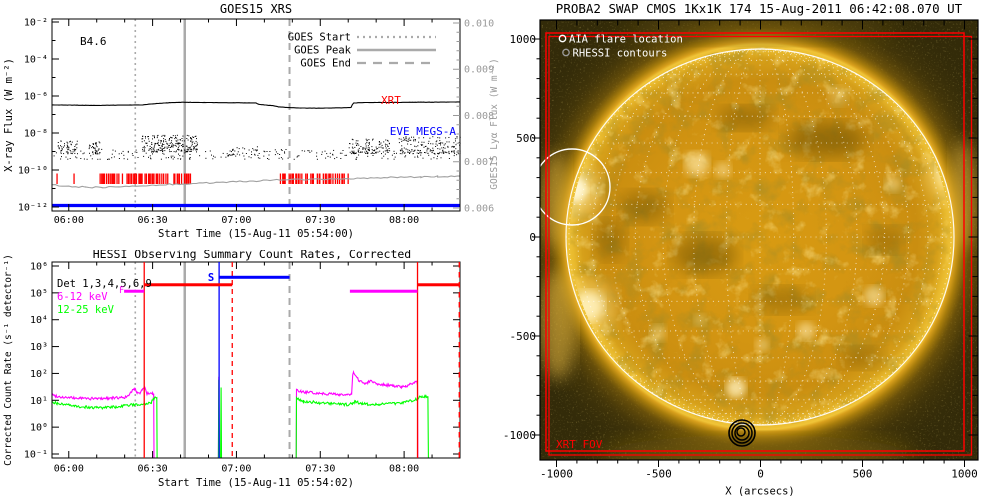 Image resolution: width=1000 pixels, height=500 pixels. What do you see at coordinates (36, 455) in the screenshot?
I see `hessi-ytick-label: 10⁻¹` at bounding box center [36, 455].